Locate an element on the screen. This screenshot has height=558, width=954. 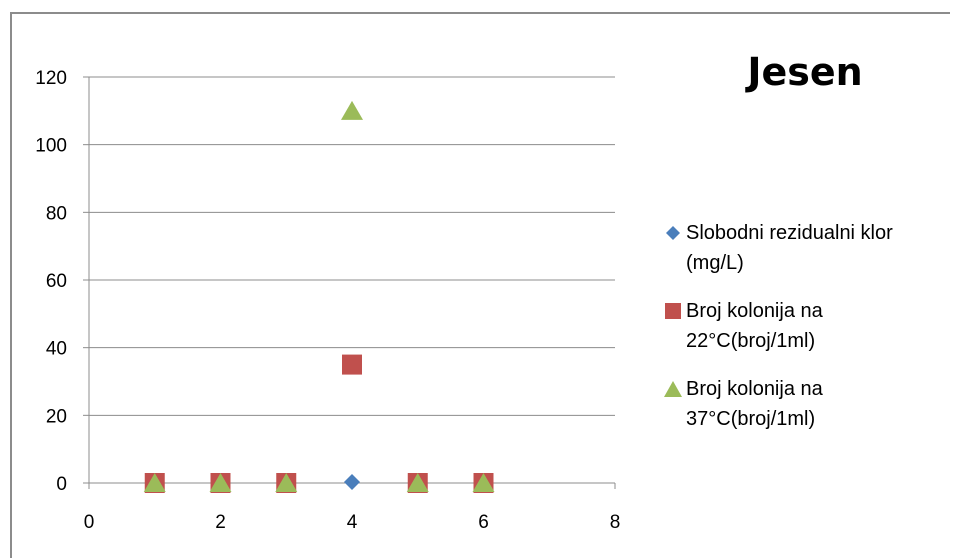
colonies-22-point is located at coordinates (352, 364).